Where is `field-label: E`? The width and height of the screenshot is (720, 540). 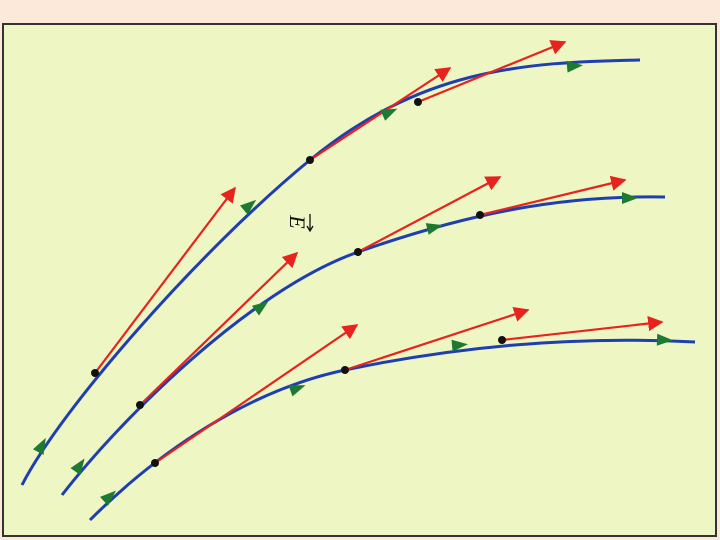 field-label: E is located at coordinates (299, 223).